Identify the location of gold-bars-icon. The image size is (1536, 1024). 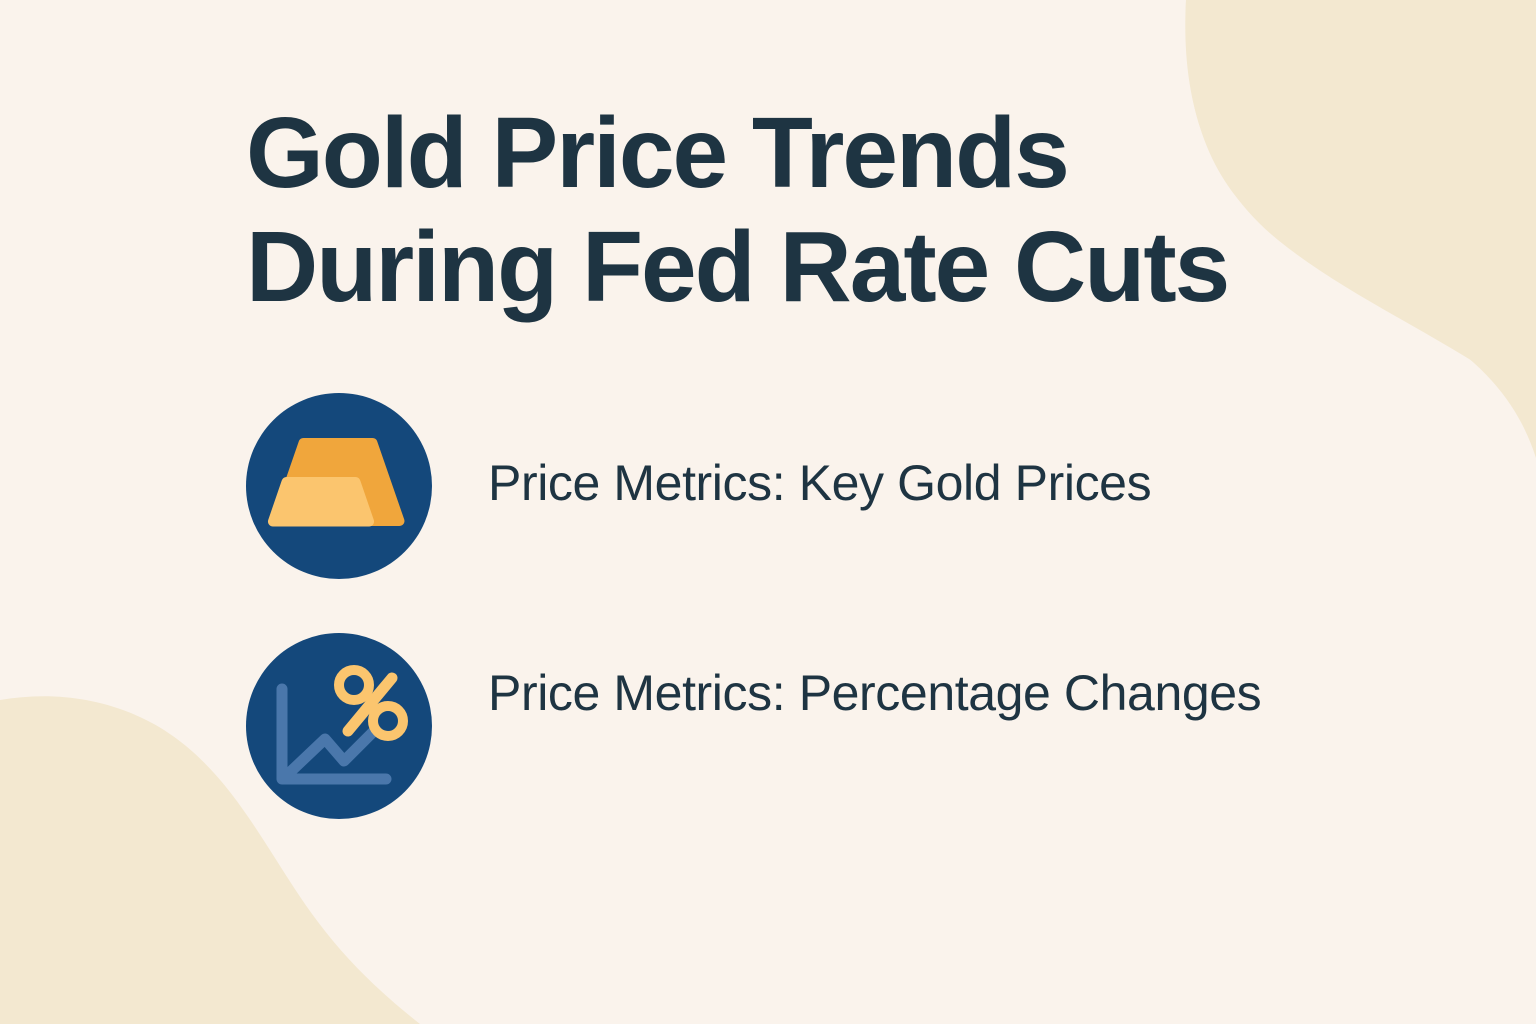
(339, 486).